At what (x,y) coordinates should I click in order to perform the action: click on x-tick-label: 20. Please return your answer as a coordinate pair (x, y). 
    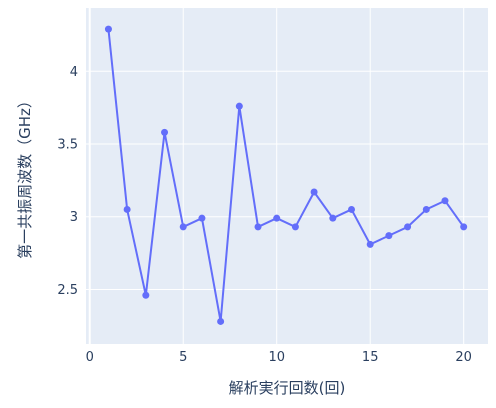
    Looking at the image, I should click on (463, 357).